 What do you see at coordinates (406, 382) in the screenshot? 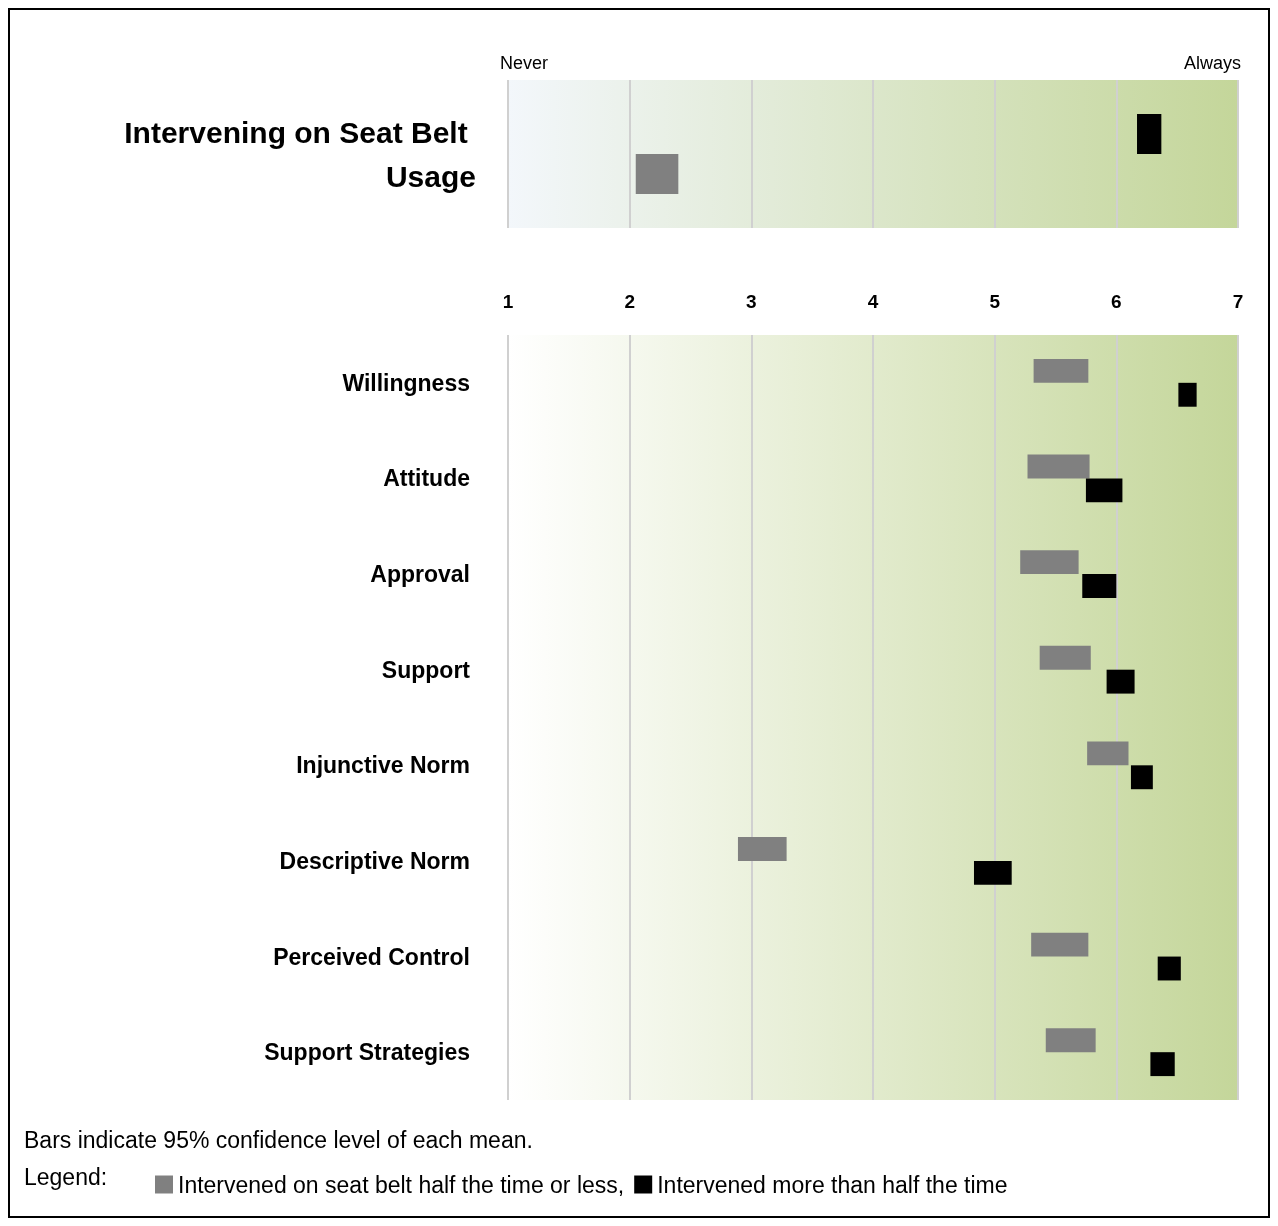
I see `y-tick-label: Willingness` at bounding box center [406, 382].